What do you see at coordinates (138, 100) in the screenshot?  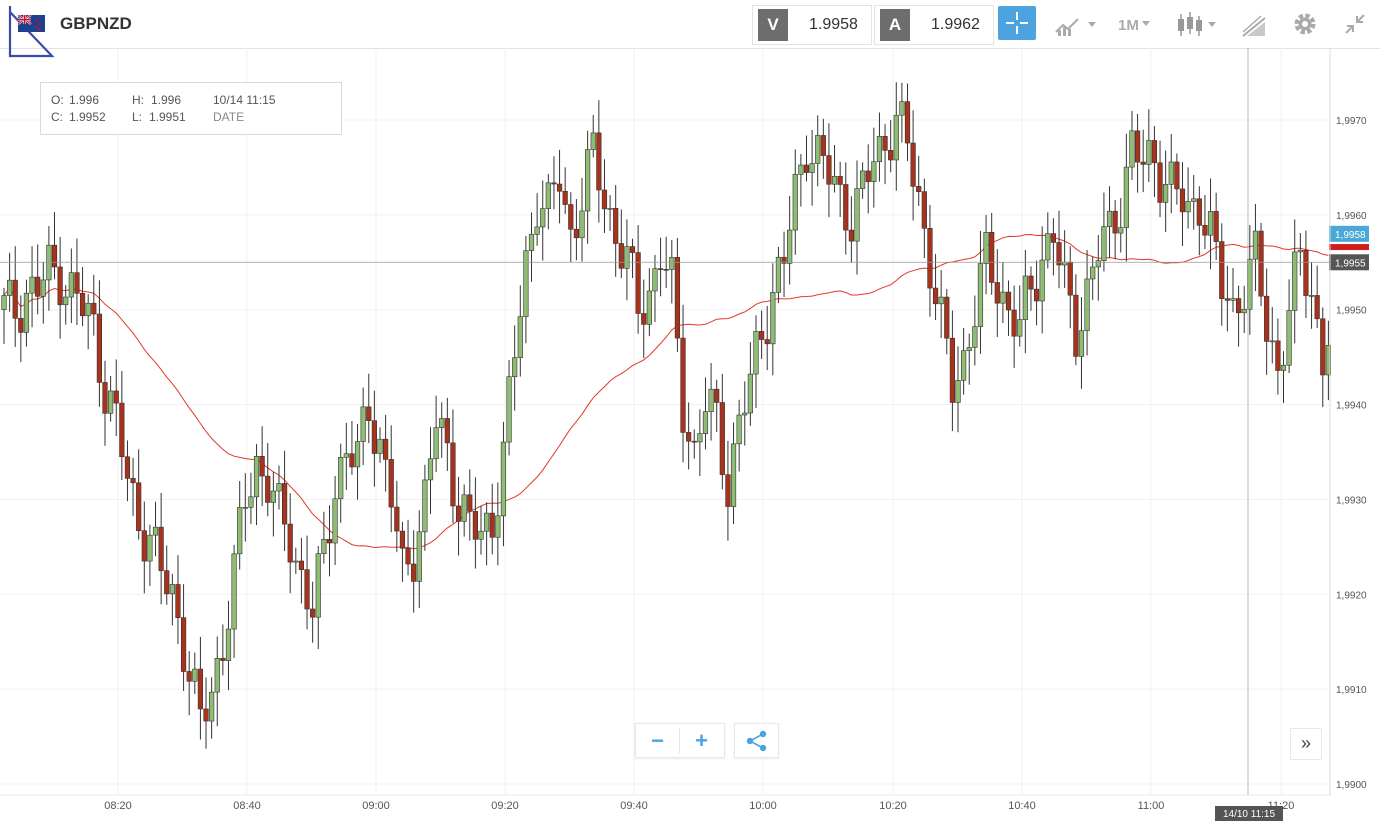 I see `high-label: H:` at bounding box center [138, 100].